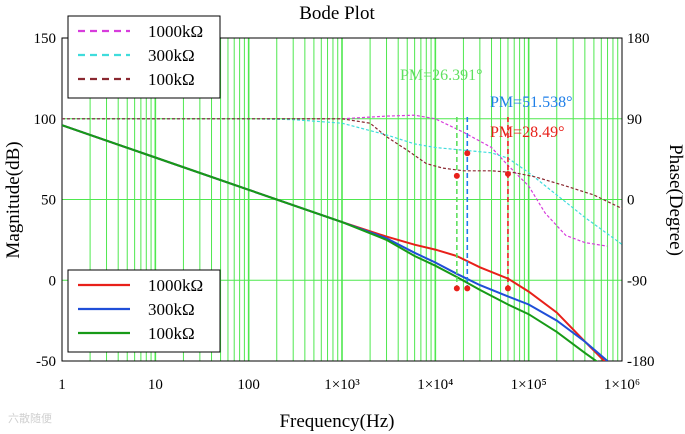 The image size is (685, 434). Describe the element at coordinates (435, 385) in the screenshot. I see `x-tick-label: 1×10⁴` at that location.